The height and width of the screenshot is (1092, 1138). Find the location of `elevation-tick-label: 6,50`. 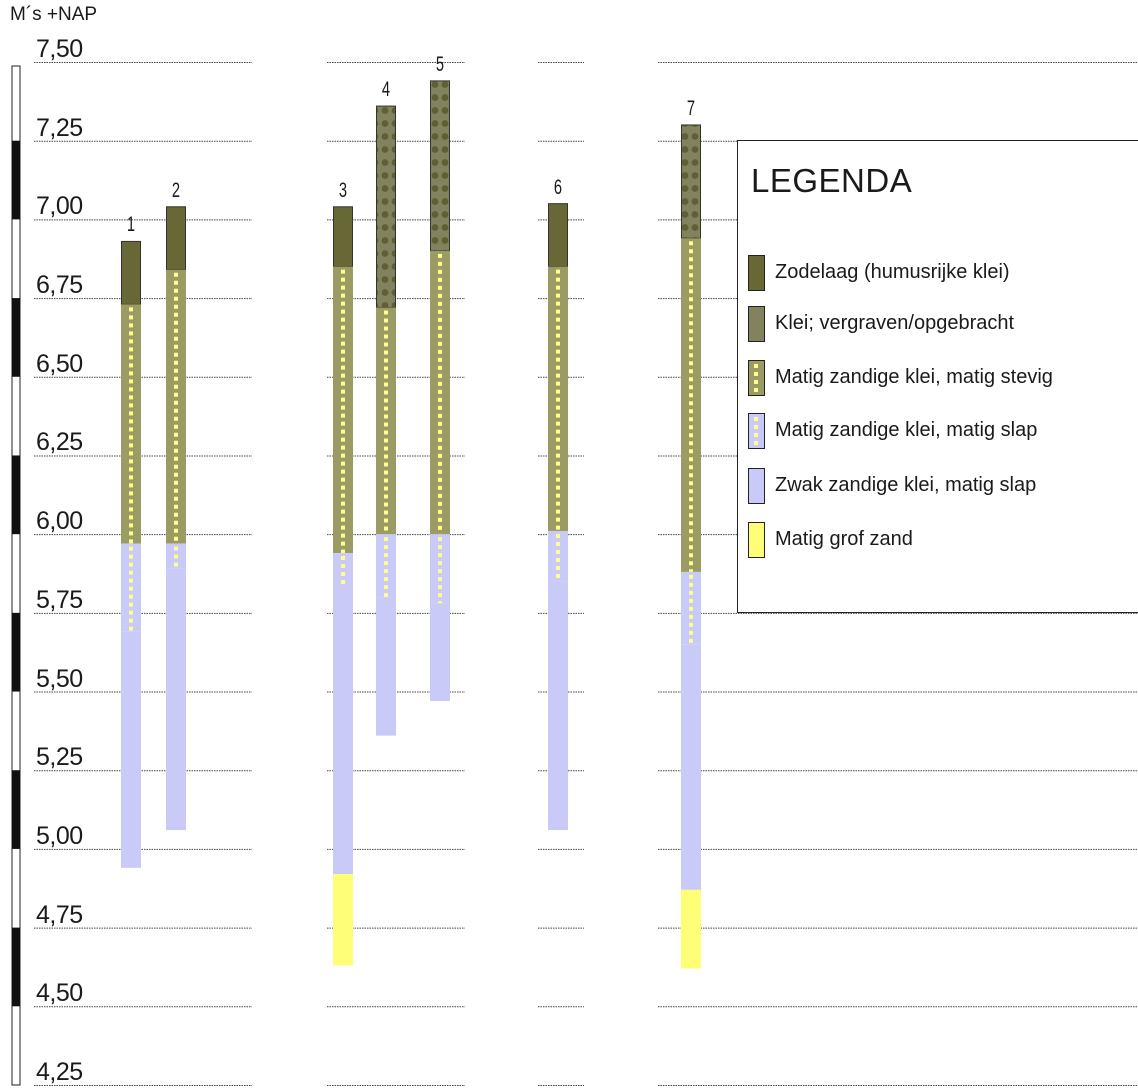

elevation-tick-label: 6,50 is located at coordinates (59, 363).